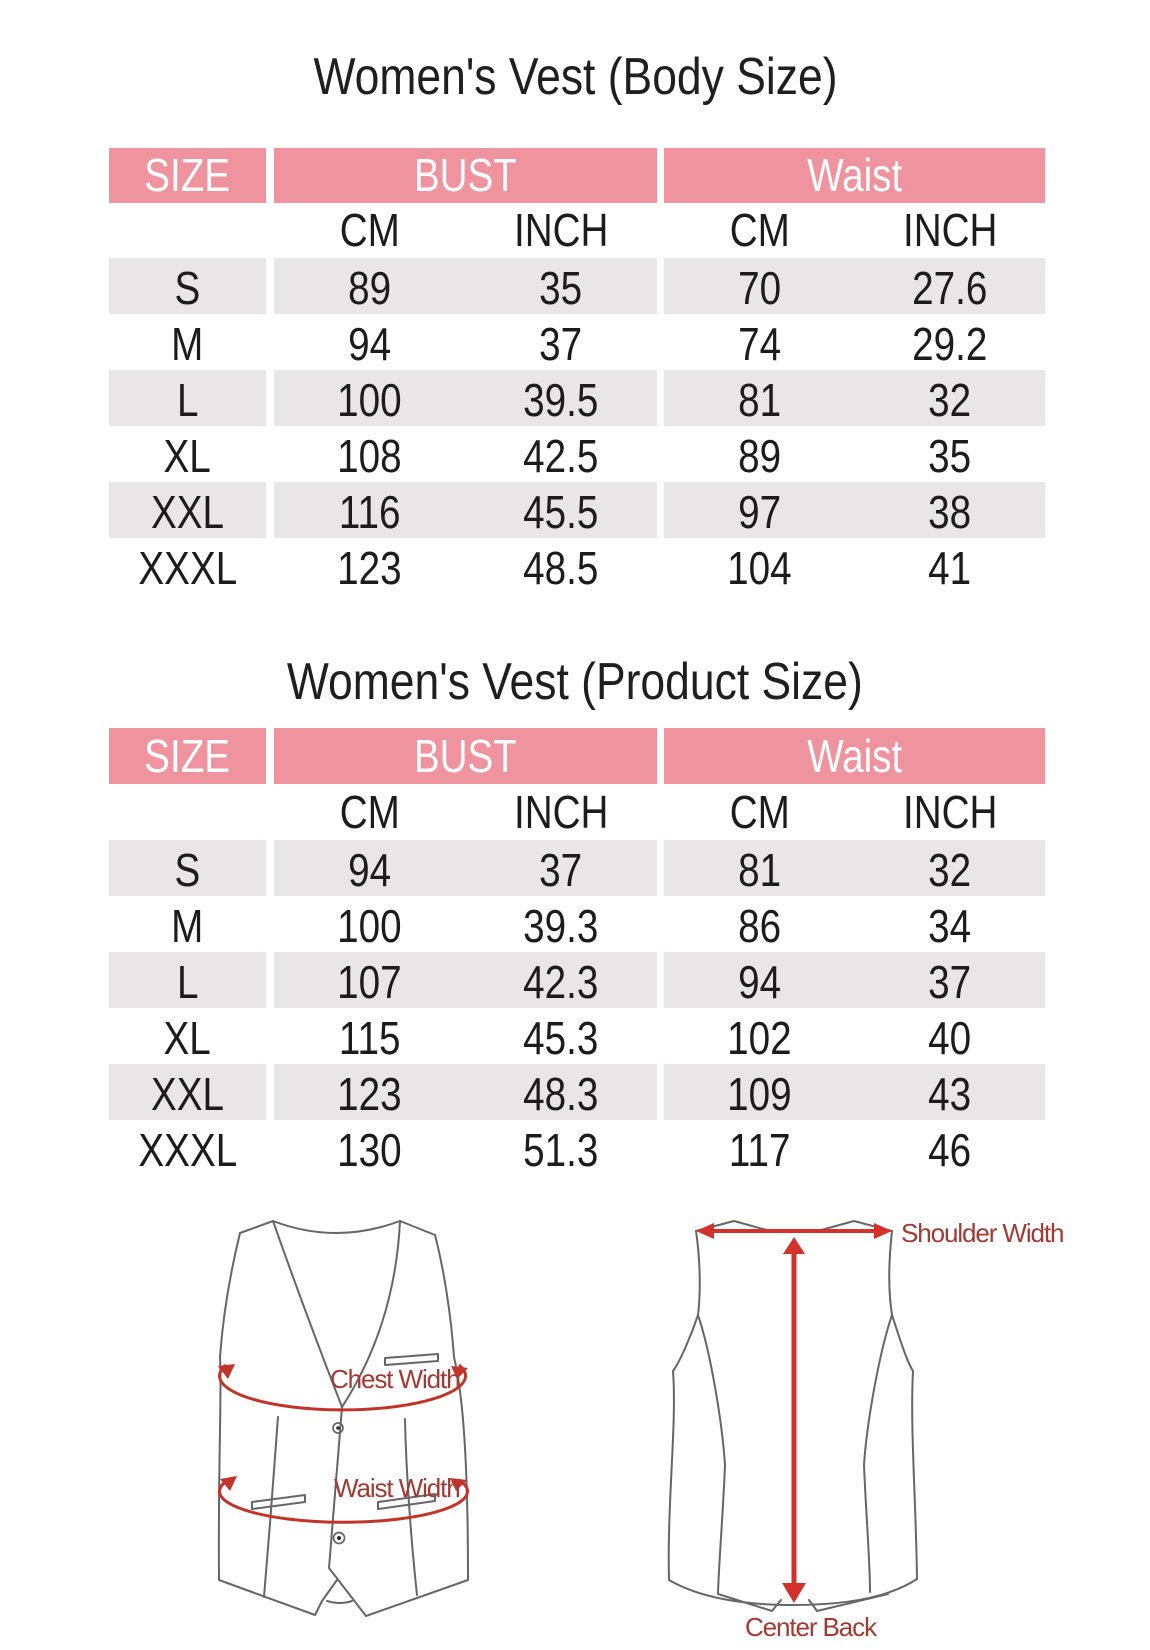 The image size is (1150, 1650). I want to click on svg-text: Shoulder Width, so click(982, 1233).